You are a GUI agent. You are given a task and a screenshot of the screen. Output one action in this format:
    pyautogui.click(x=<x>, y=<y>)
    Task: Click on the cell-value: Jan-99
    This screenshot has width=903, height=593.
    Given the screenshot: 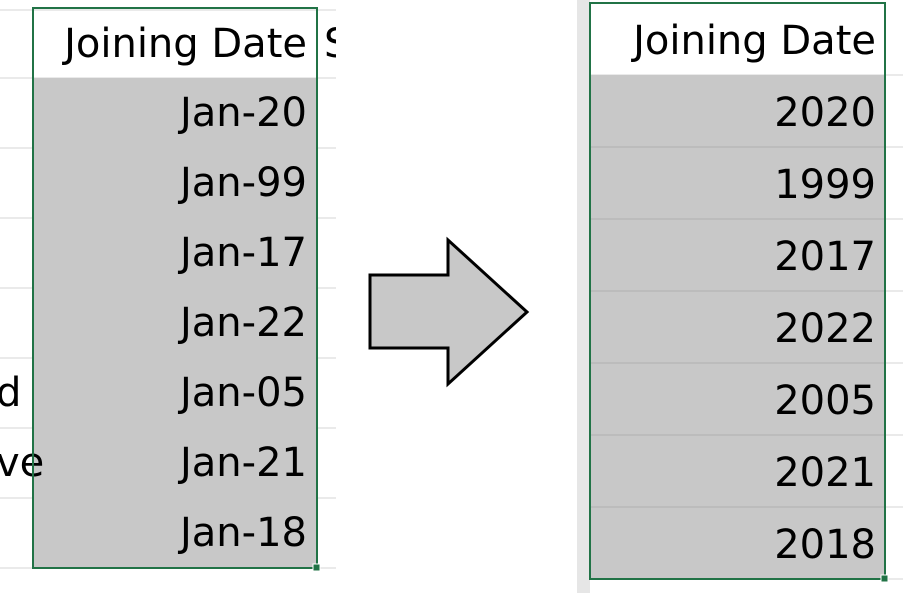 What is the action you would take?
    pyautogui.click(x=242, y=183)
    